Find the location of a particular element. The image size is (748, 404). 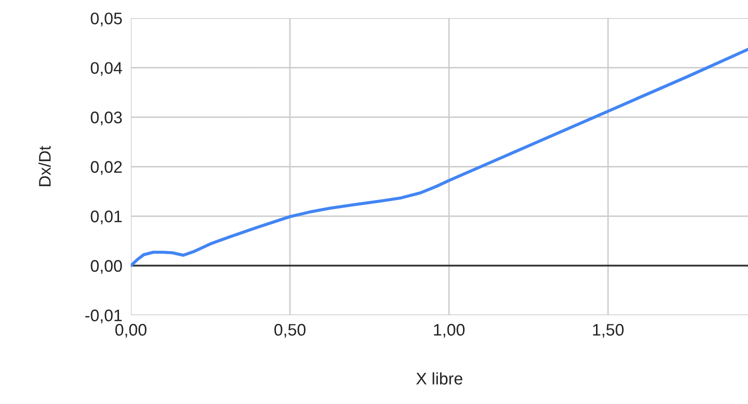

y-tick-label: 0,05 is located at coordinates (106, 19).